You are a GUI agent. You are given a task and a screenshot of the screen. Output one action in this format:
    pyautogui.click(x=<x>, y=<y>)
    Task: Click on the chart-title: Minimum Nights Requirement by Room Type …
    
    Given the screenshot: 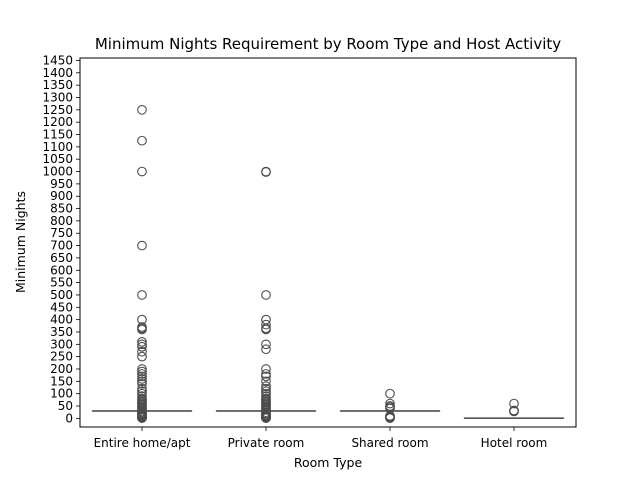 What is the action you would take?
    pyautogui.click(x=328, y=44)
    